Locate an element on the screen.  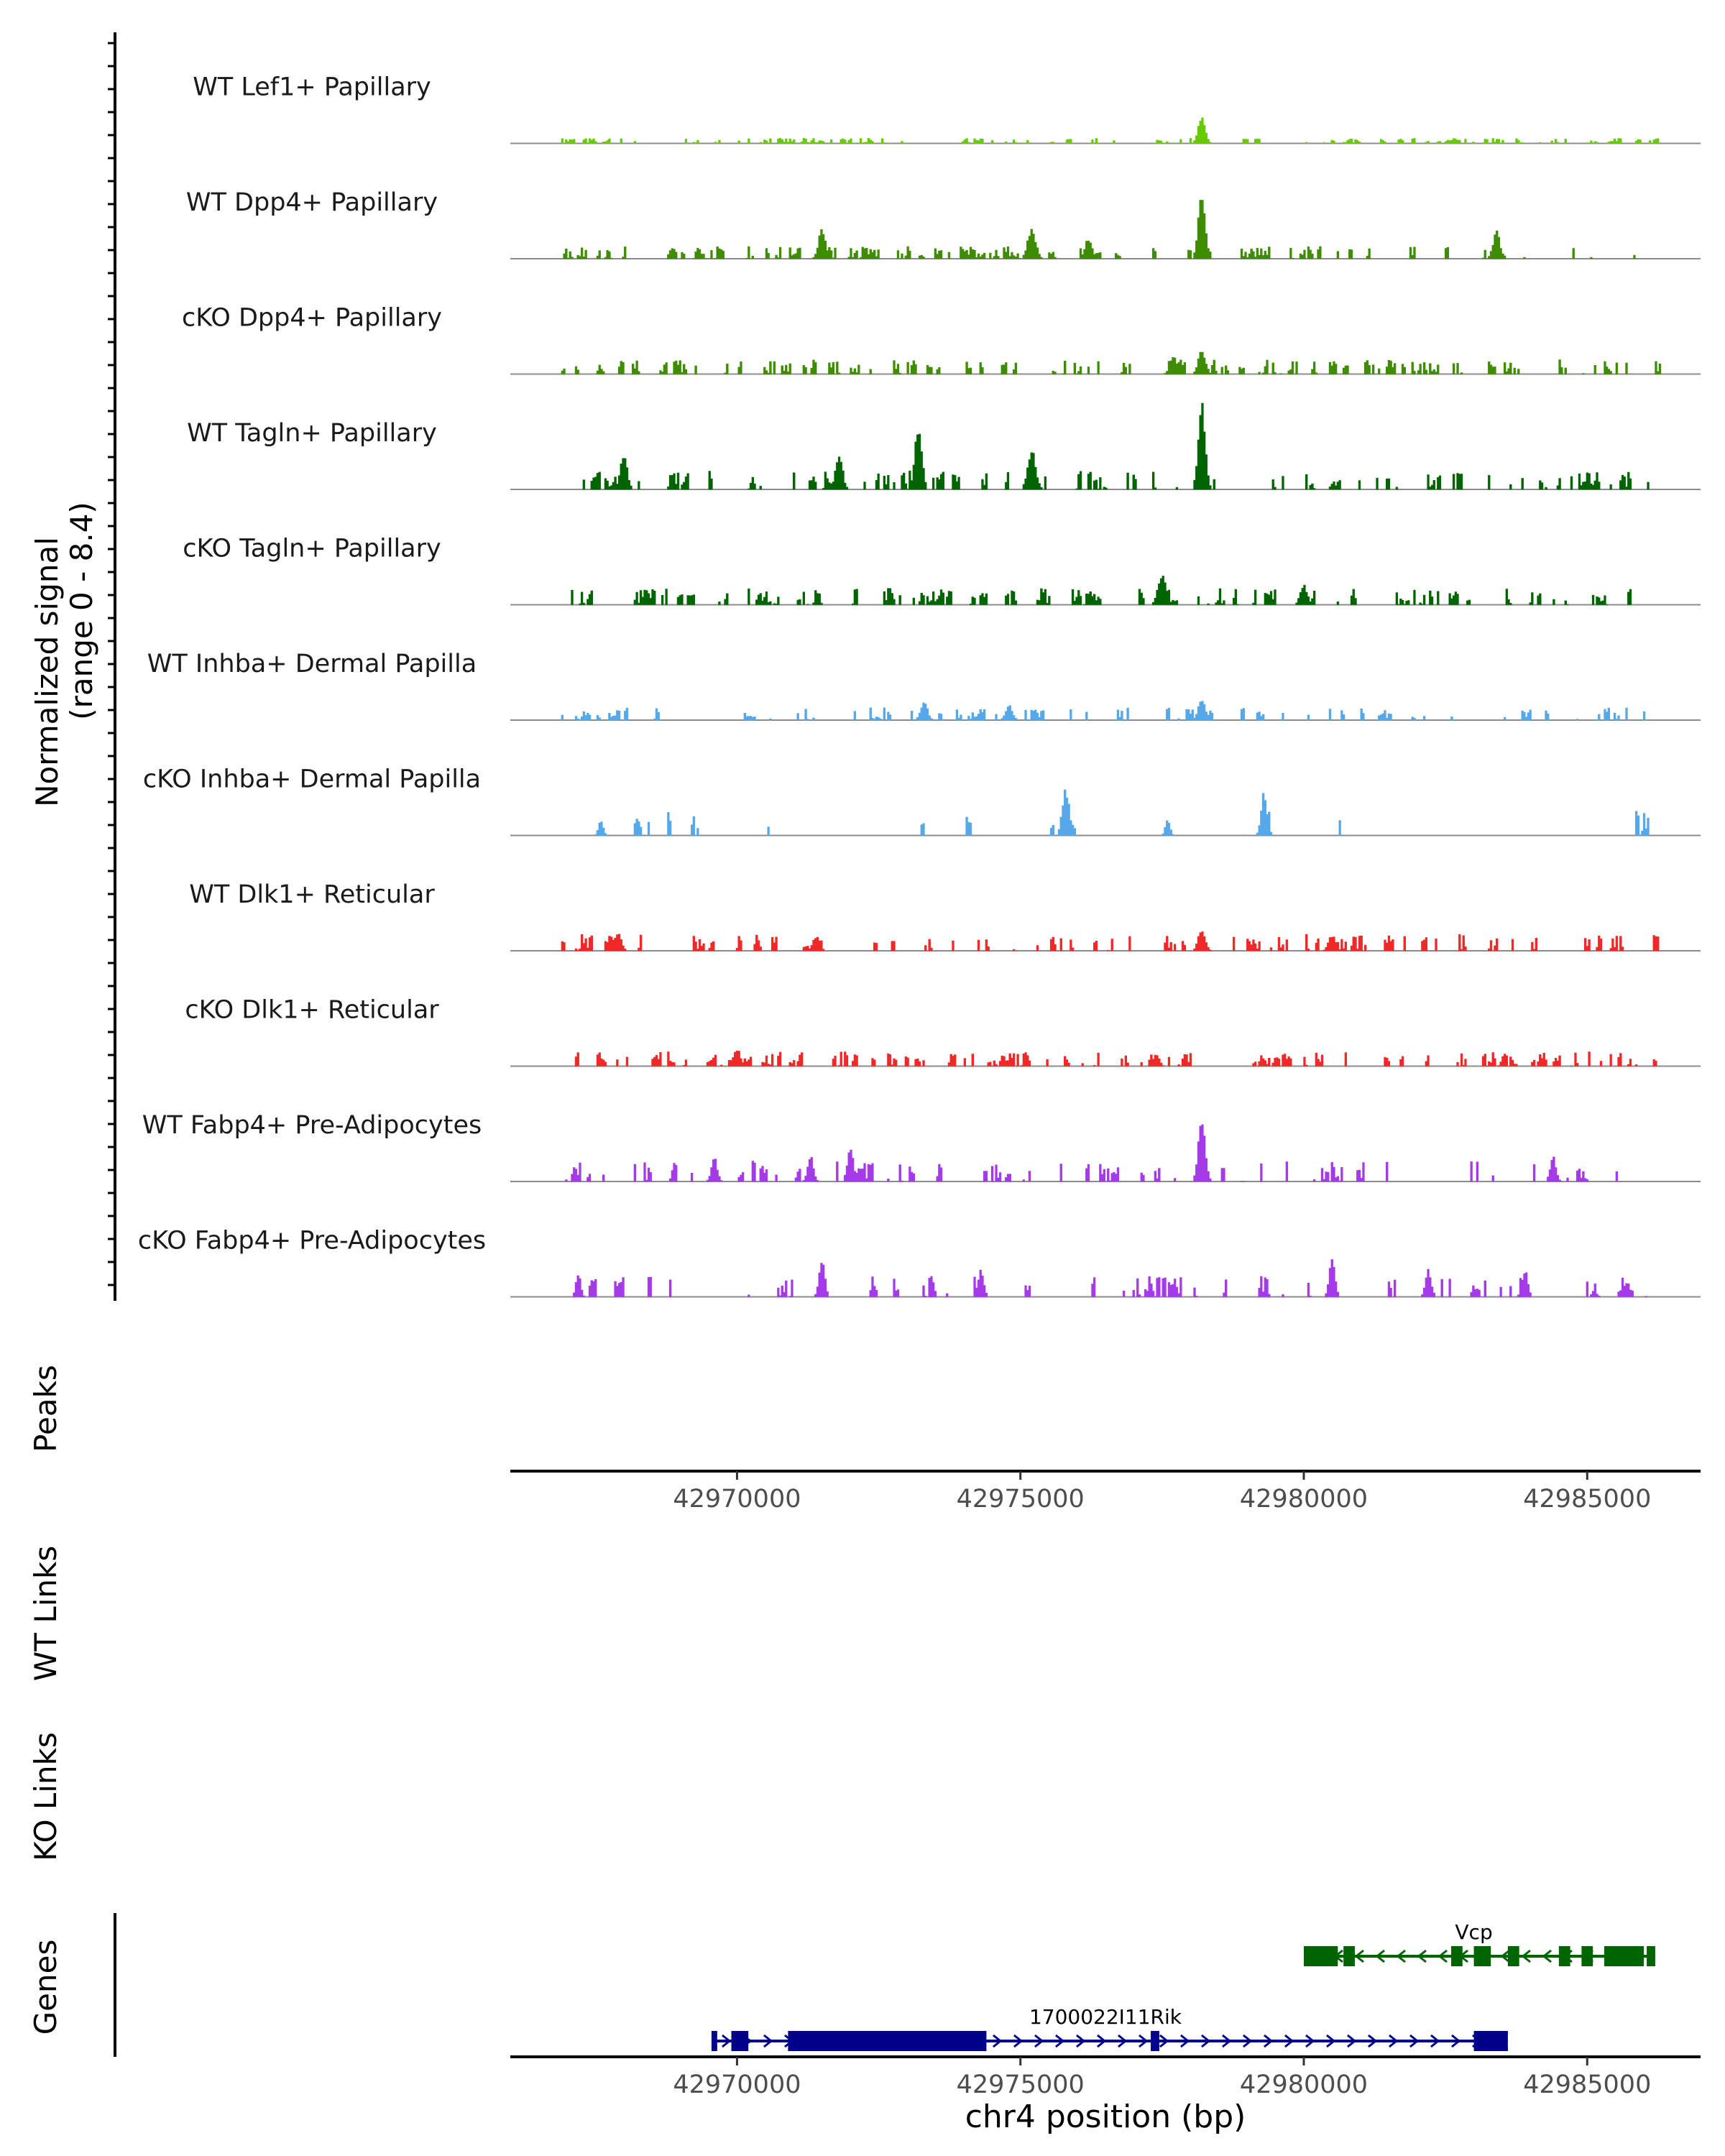
track-3: cKO Dpp4+ Papillary is located at coordinates (941, 339).